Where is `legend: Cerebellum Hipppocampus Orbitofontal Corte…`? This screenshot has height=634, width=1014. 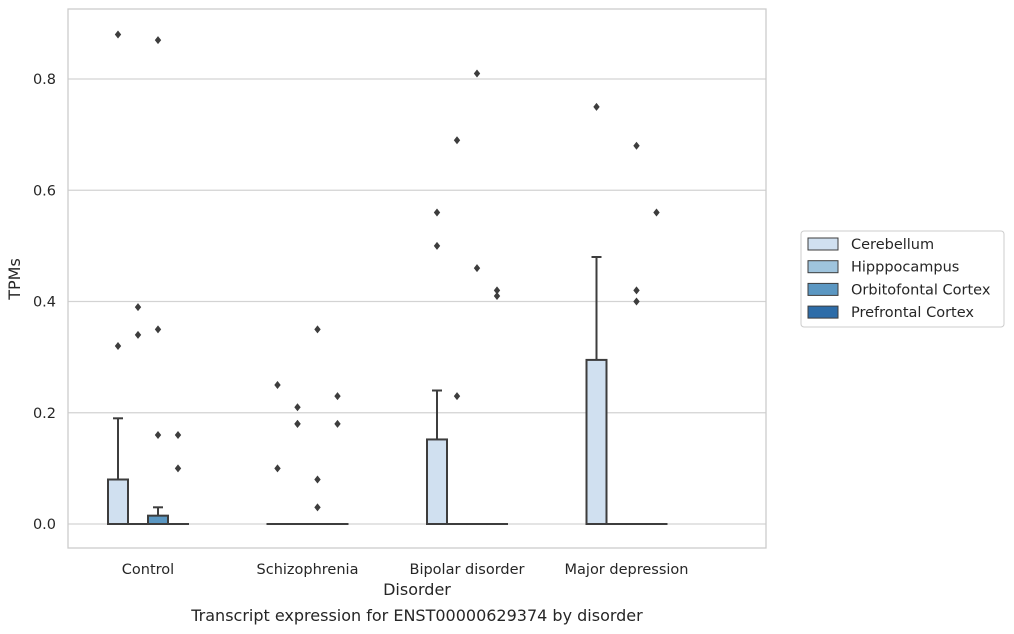 legend: Cerebellum Hipppocampus Orbitofontal Corte… is located at coordinates (902, 279).